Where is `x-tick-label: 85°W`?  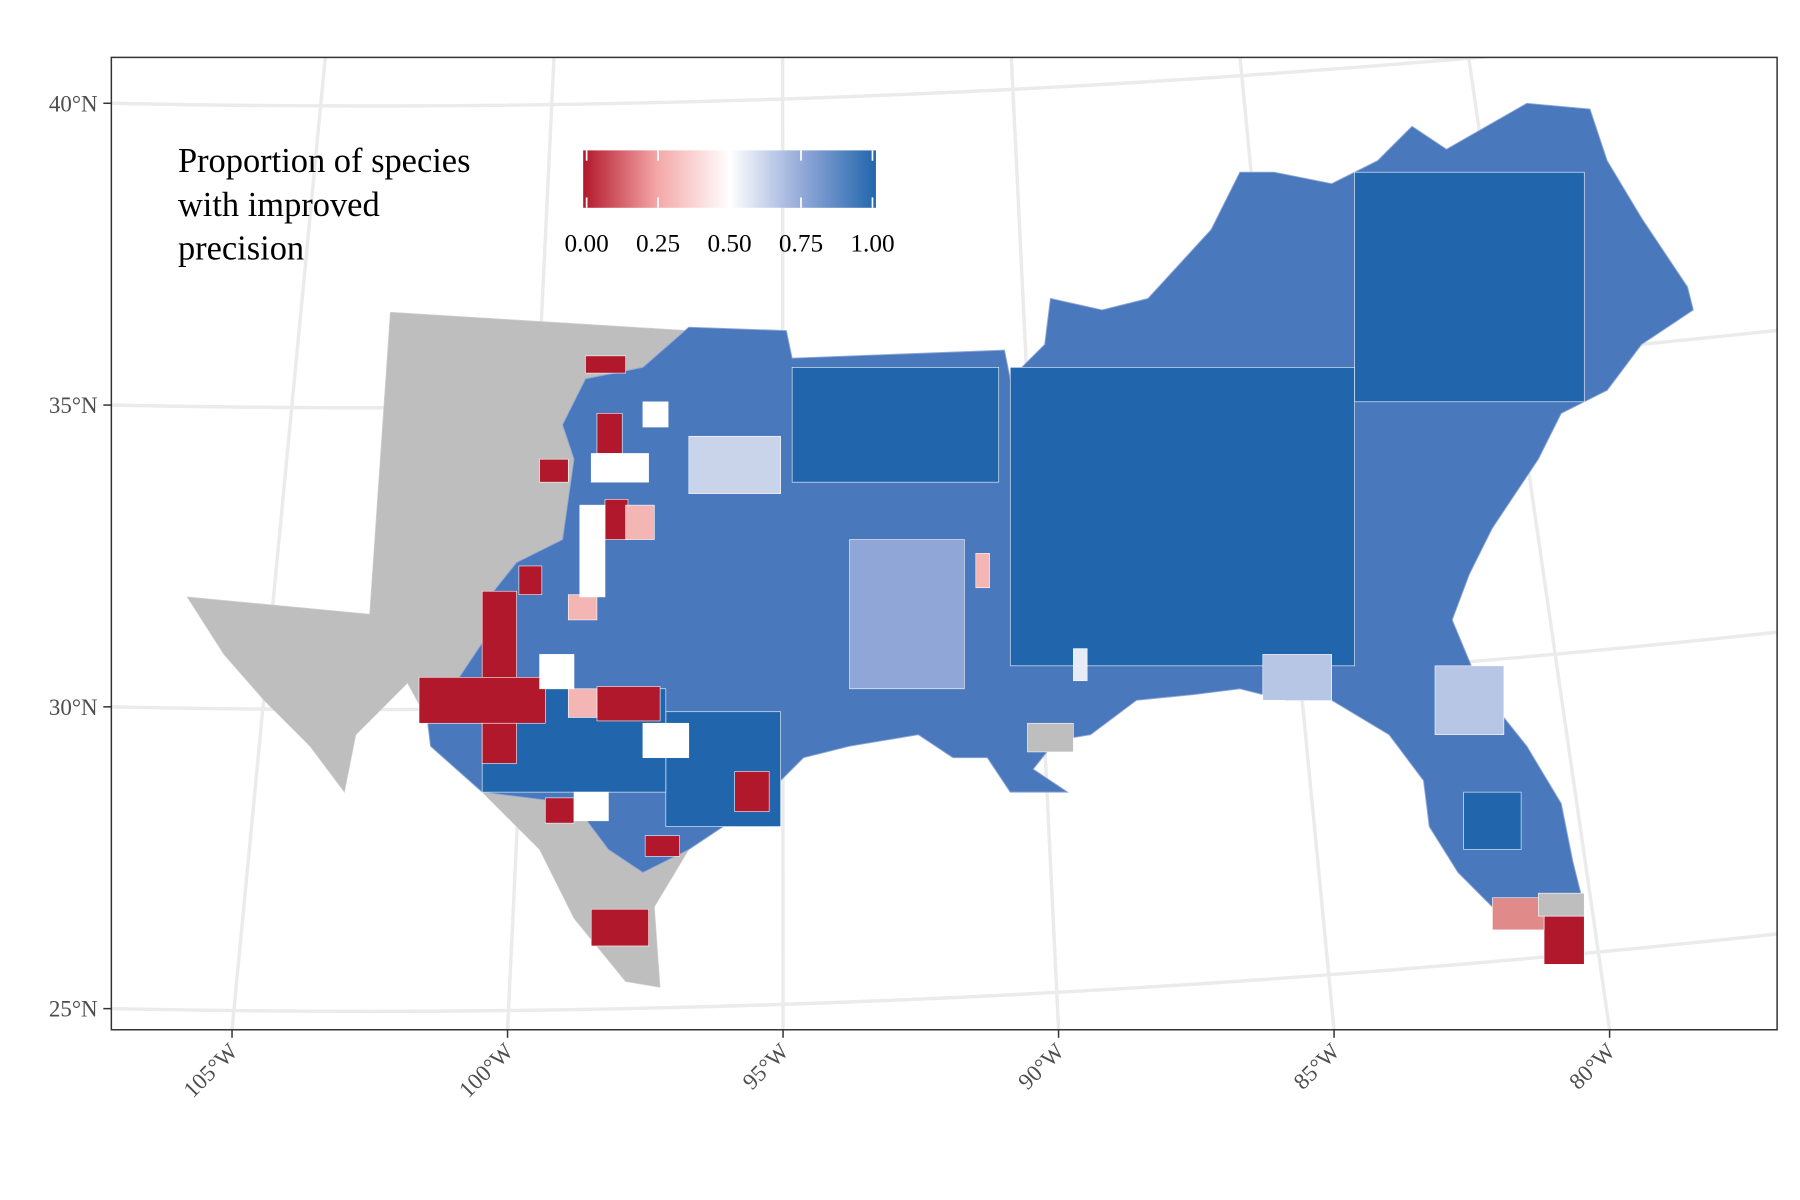 x-tick-label: 85°W is located at coordinates (1317, 1066).